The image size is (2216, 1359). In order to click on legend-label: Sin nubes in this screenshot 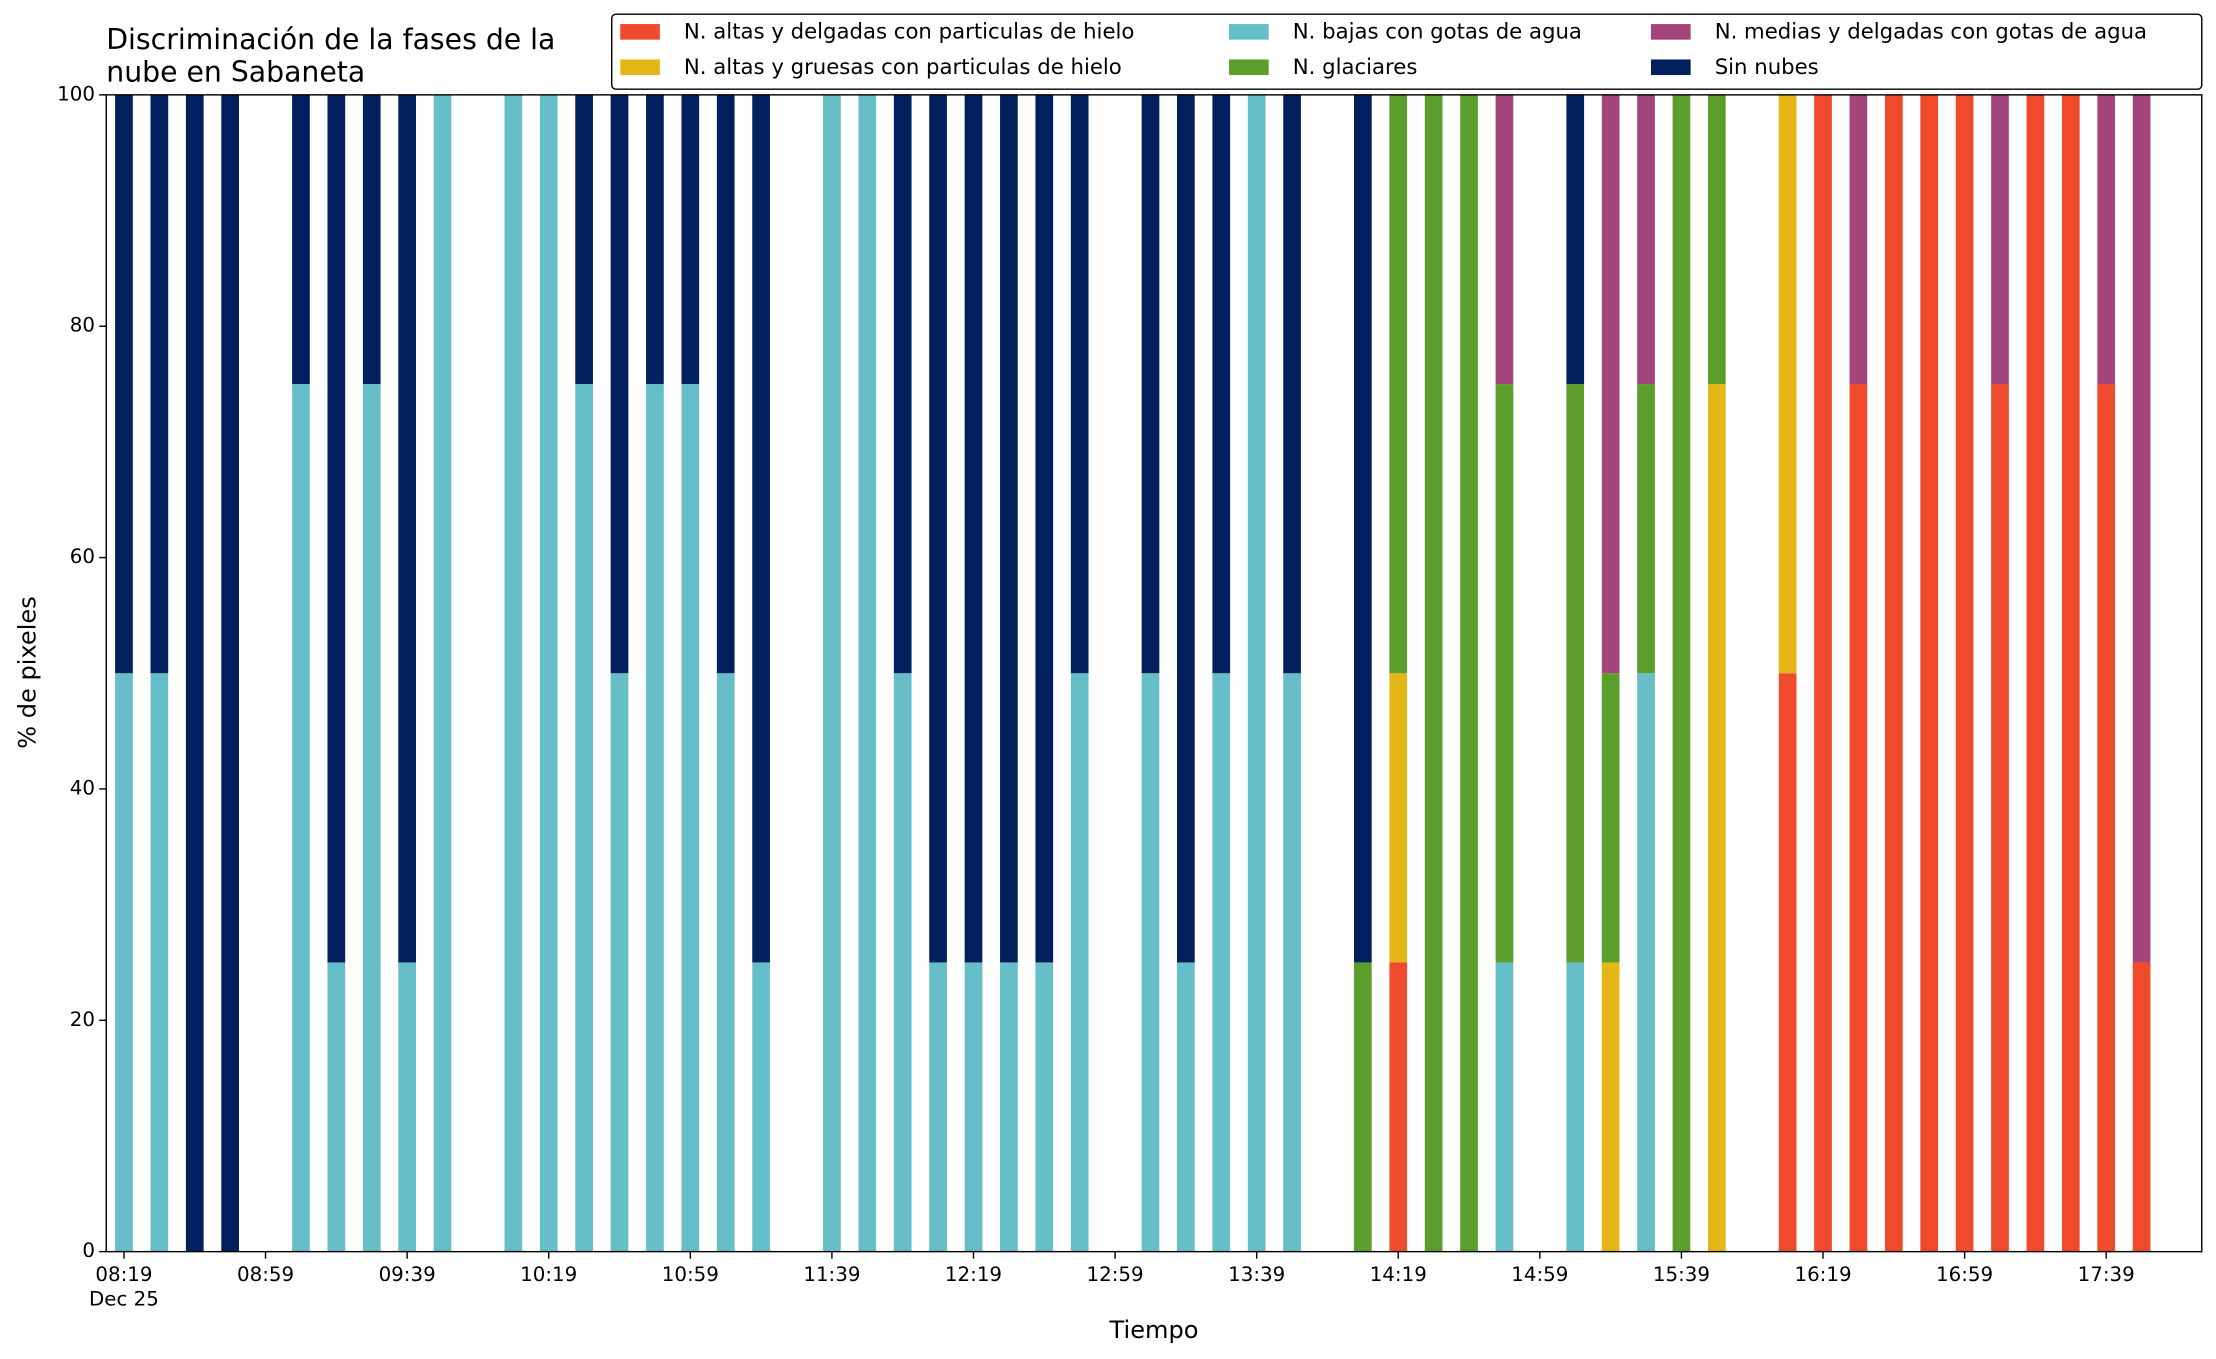, I will do `click(1767, 67)`.